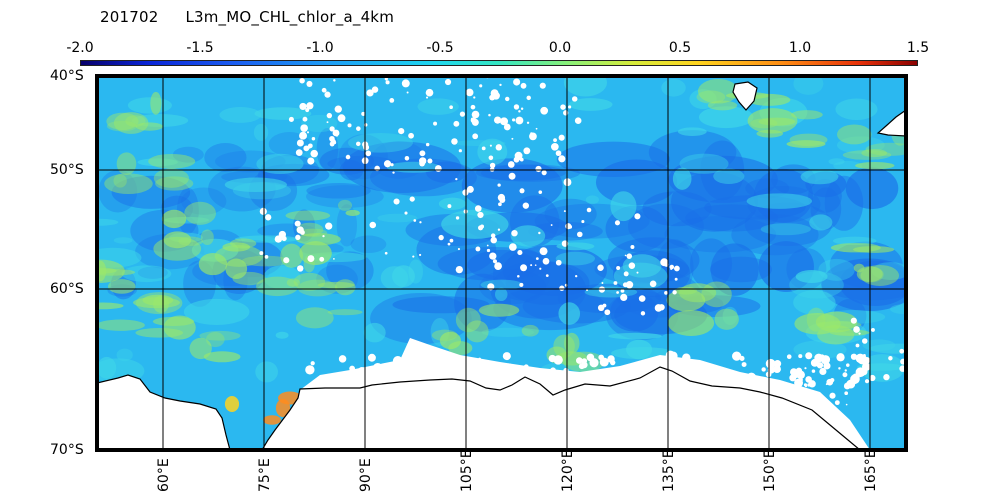  Describe the element at coordinates (560, 48) in the screenshot. I see `colorbar-tick: 0.0` at that location.